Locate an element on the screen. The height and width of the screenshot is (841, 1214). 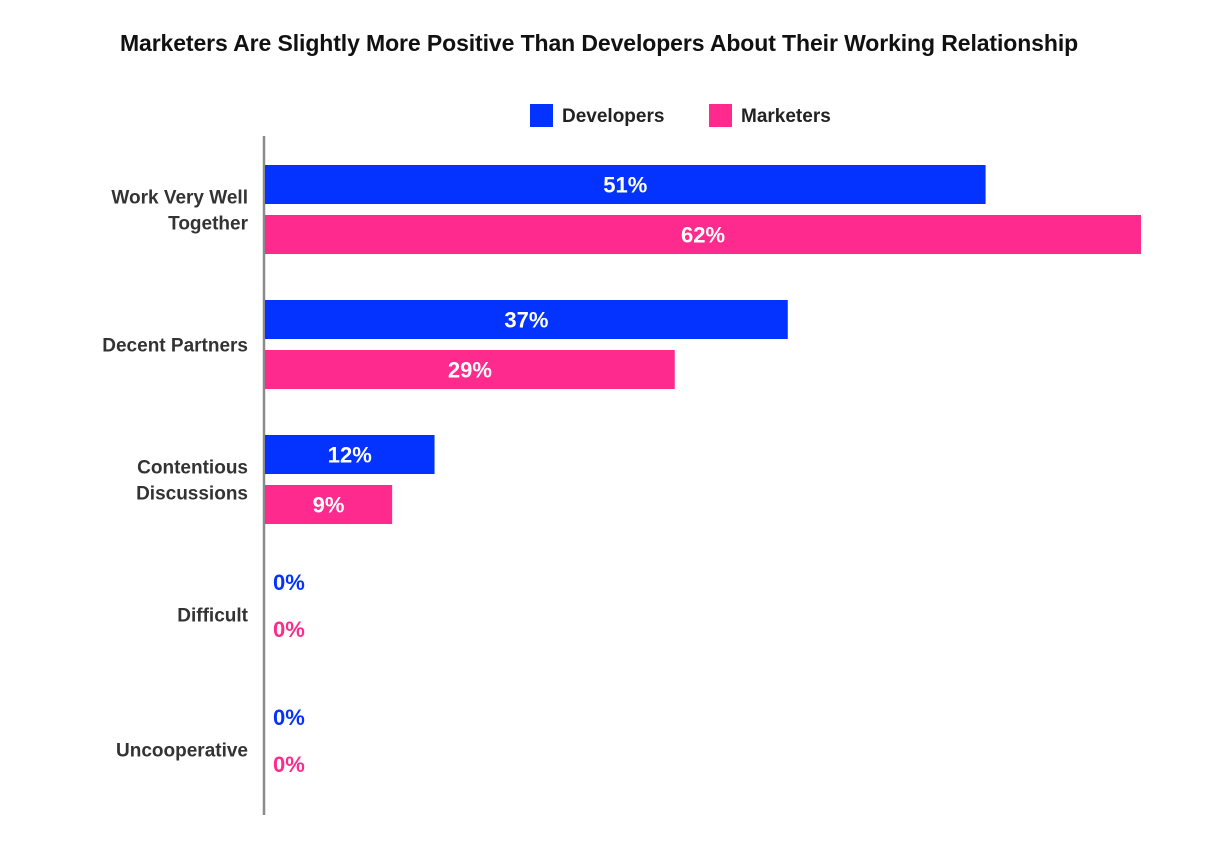
bar-value-label: 9% is located at coordinates (329, 505).